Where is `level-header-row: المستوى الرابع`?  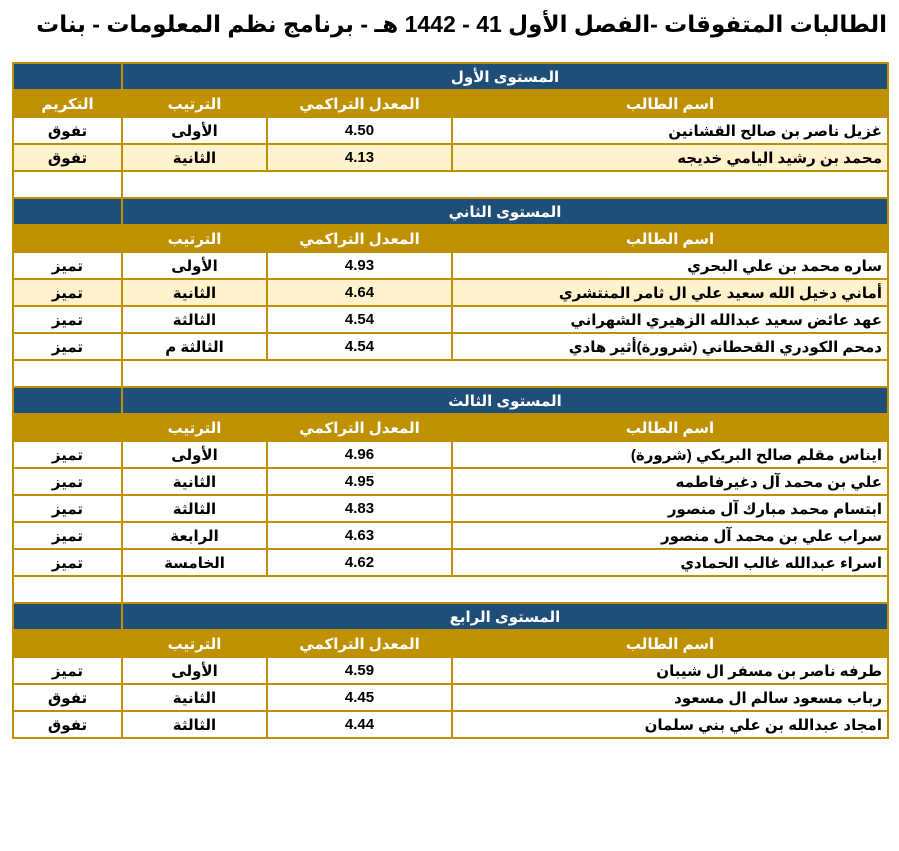
level-header-row: المستوى الرابع is located at coordinates (450, 616).